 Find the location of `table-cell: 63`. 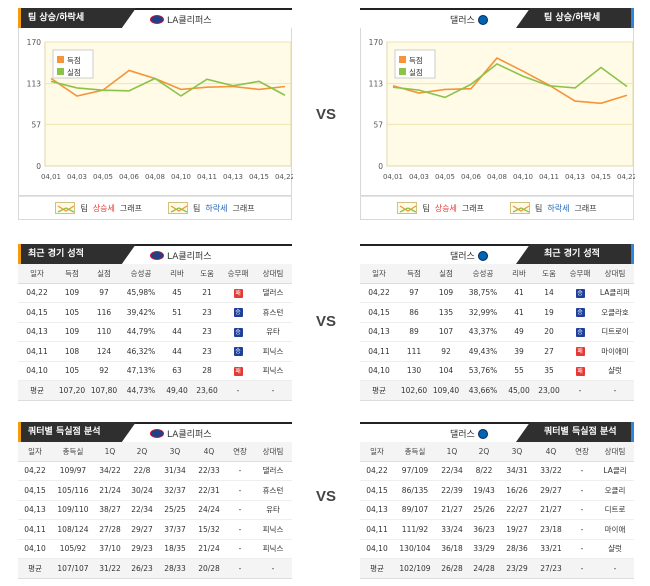

table-cell: 63 is located at coordinates (177, 371).